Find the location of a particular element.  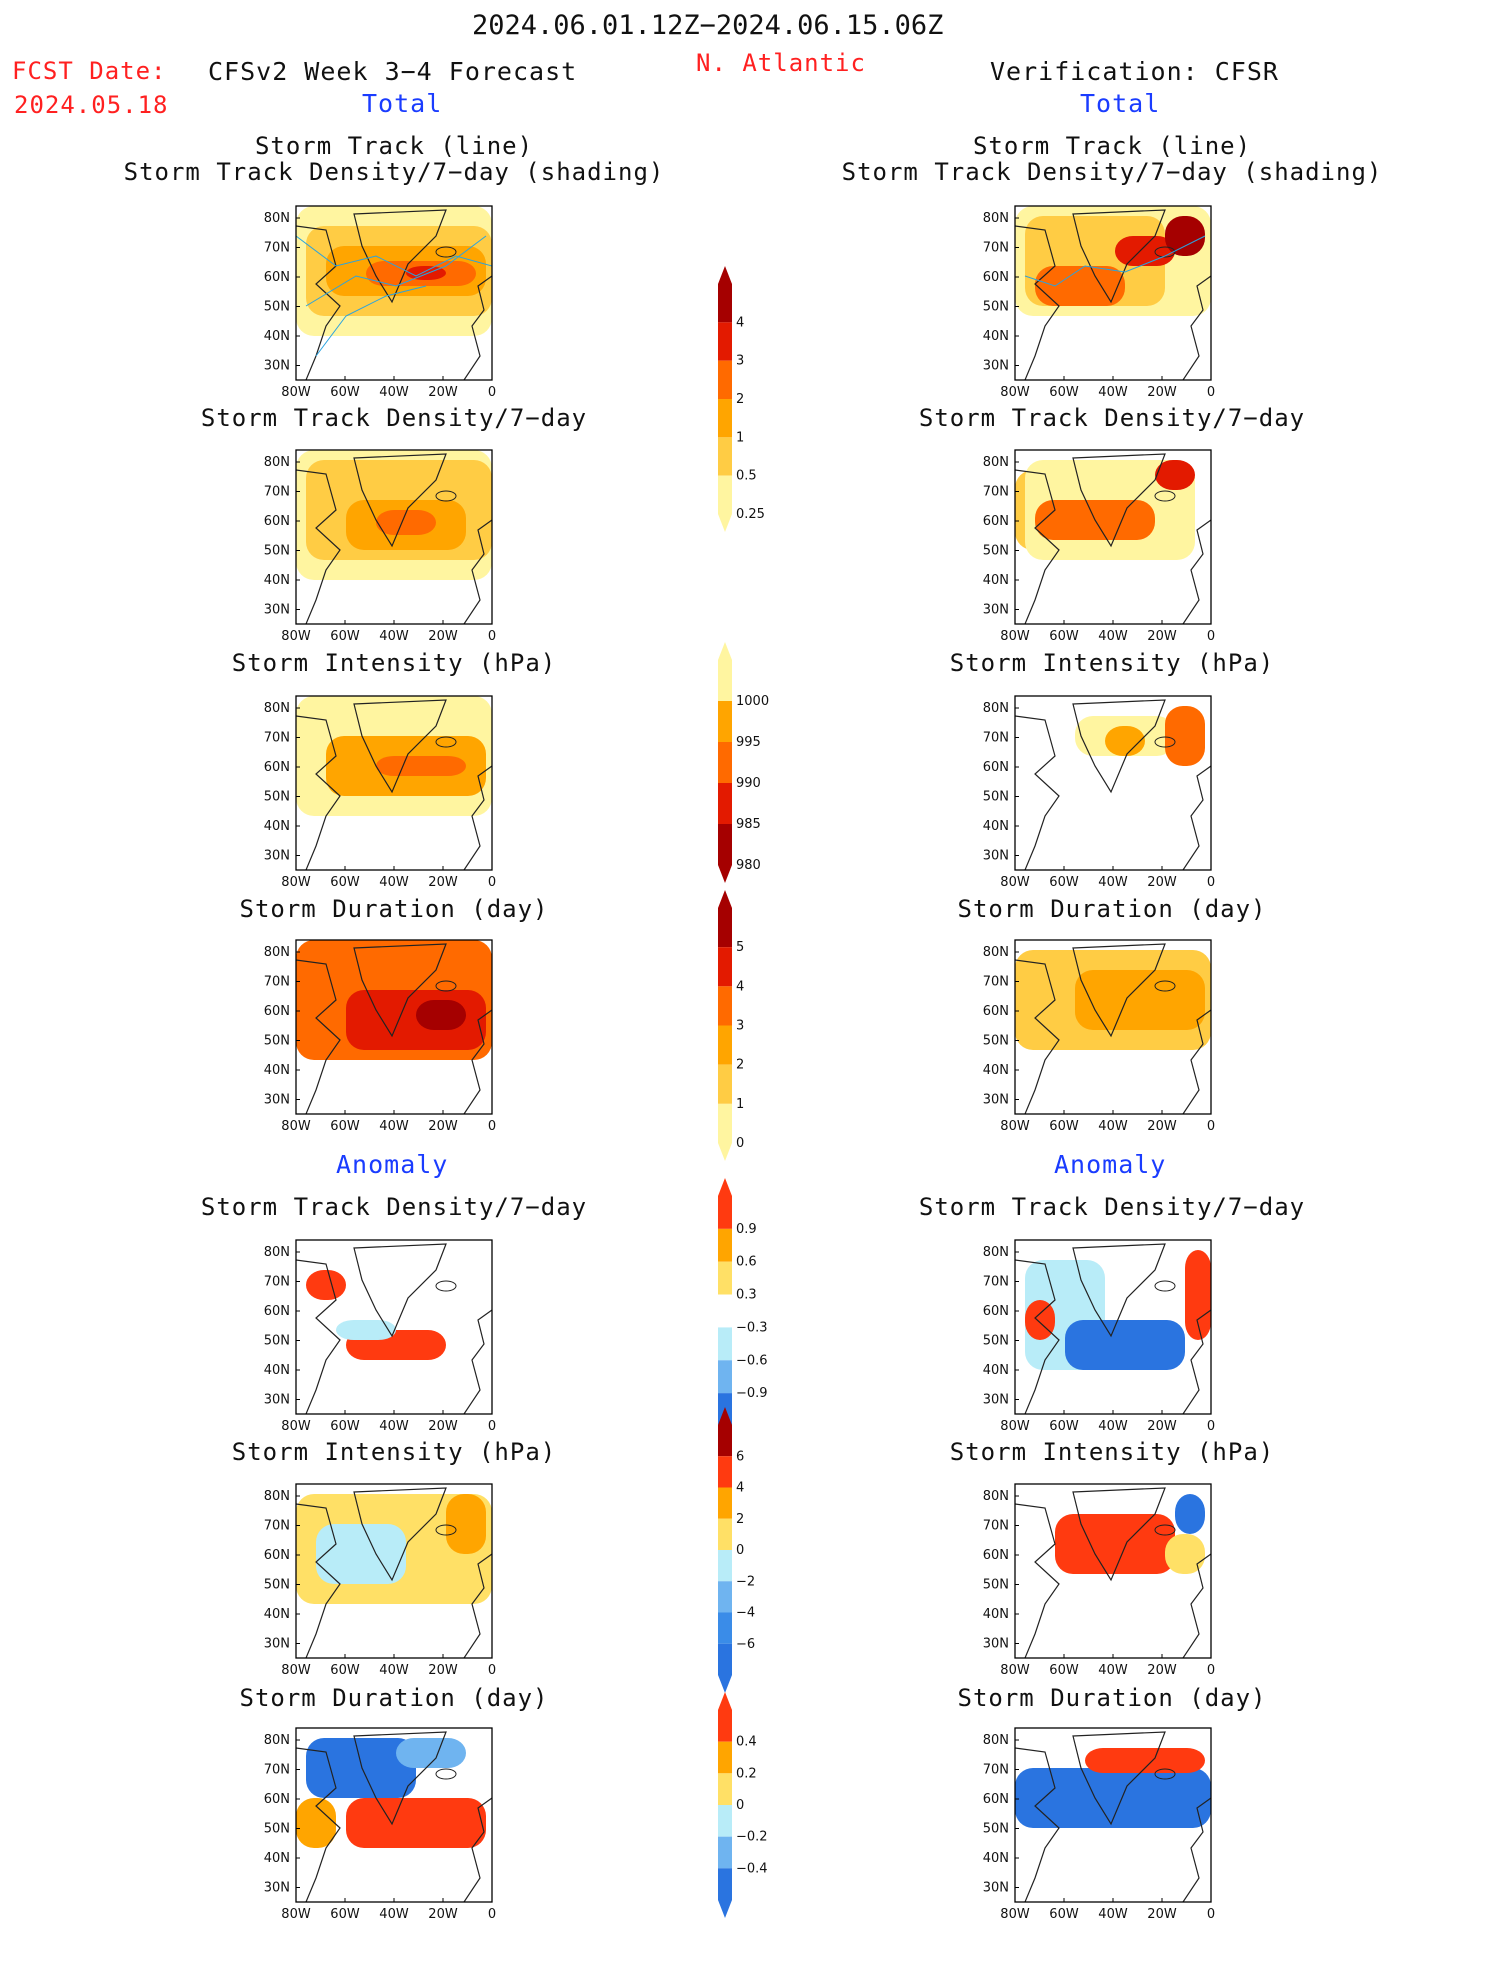

colorbar-label: −0.4 is located at coordinates (752, 1868).